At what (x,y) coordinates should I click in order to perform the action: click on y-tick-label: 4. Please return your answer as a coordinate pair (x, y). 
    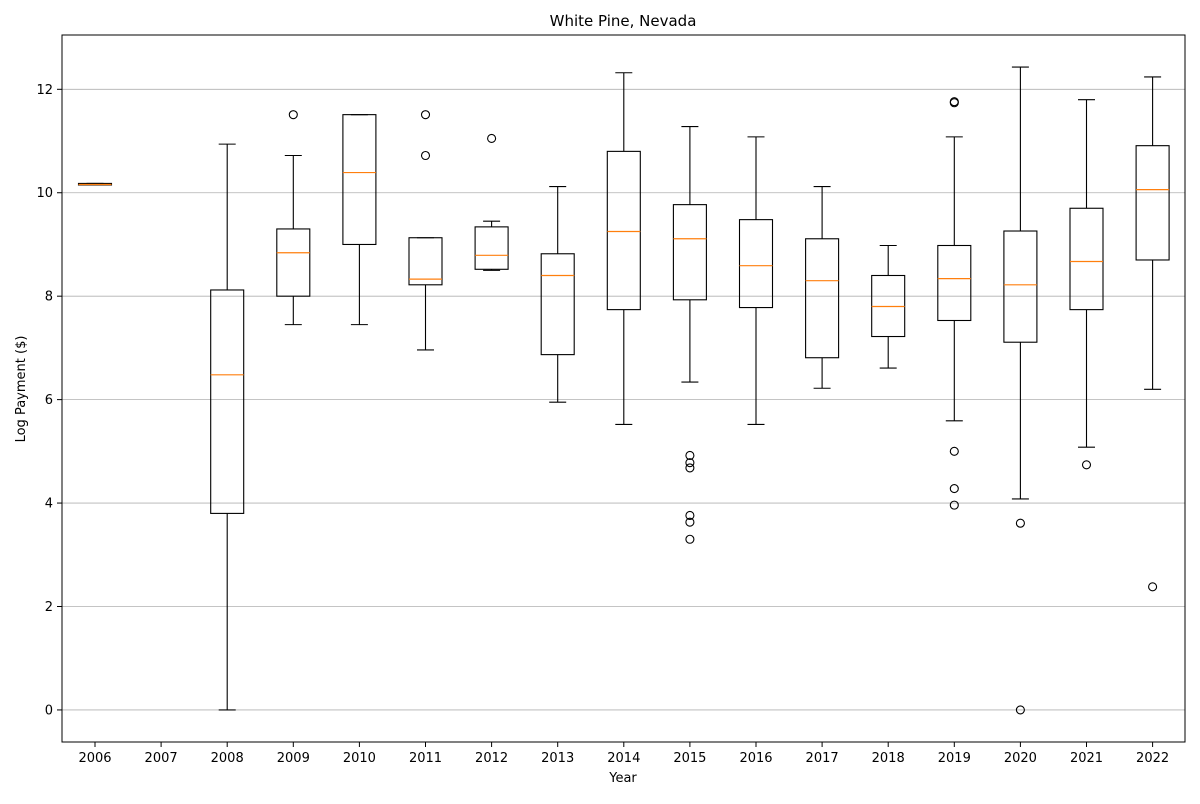
    Looking at the image, I should click on (49, 504).